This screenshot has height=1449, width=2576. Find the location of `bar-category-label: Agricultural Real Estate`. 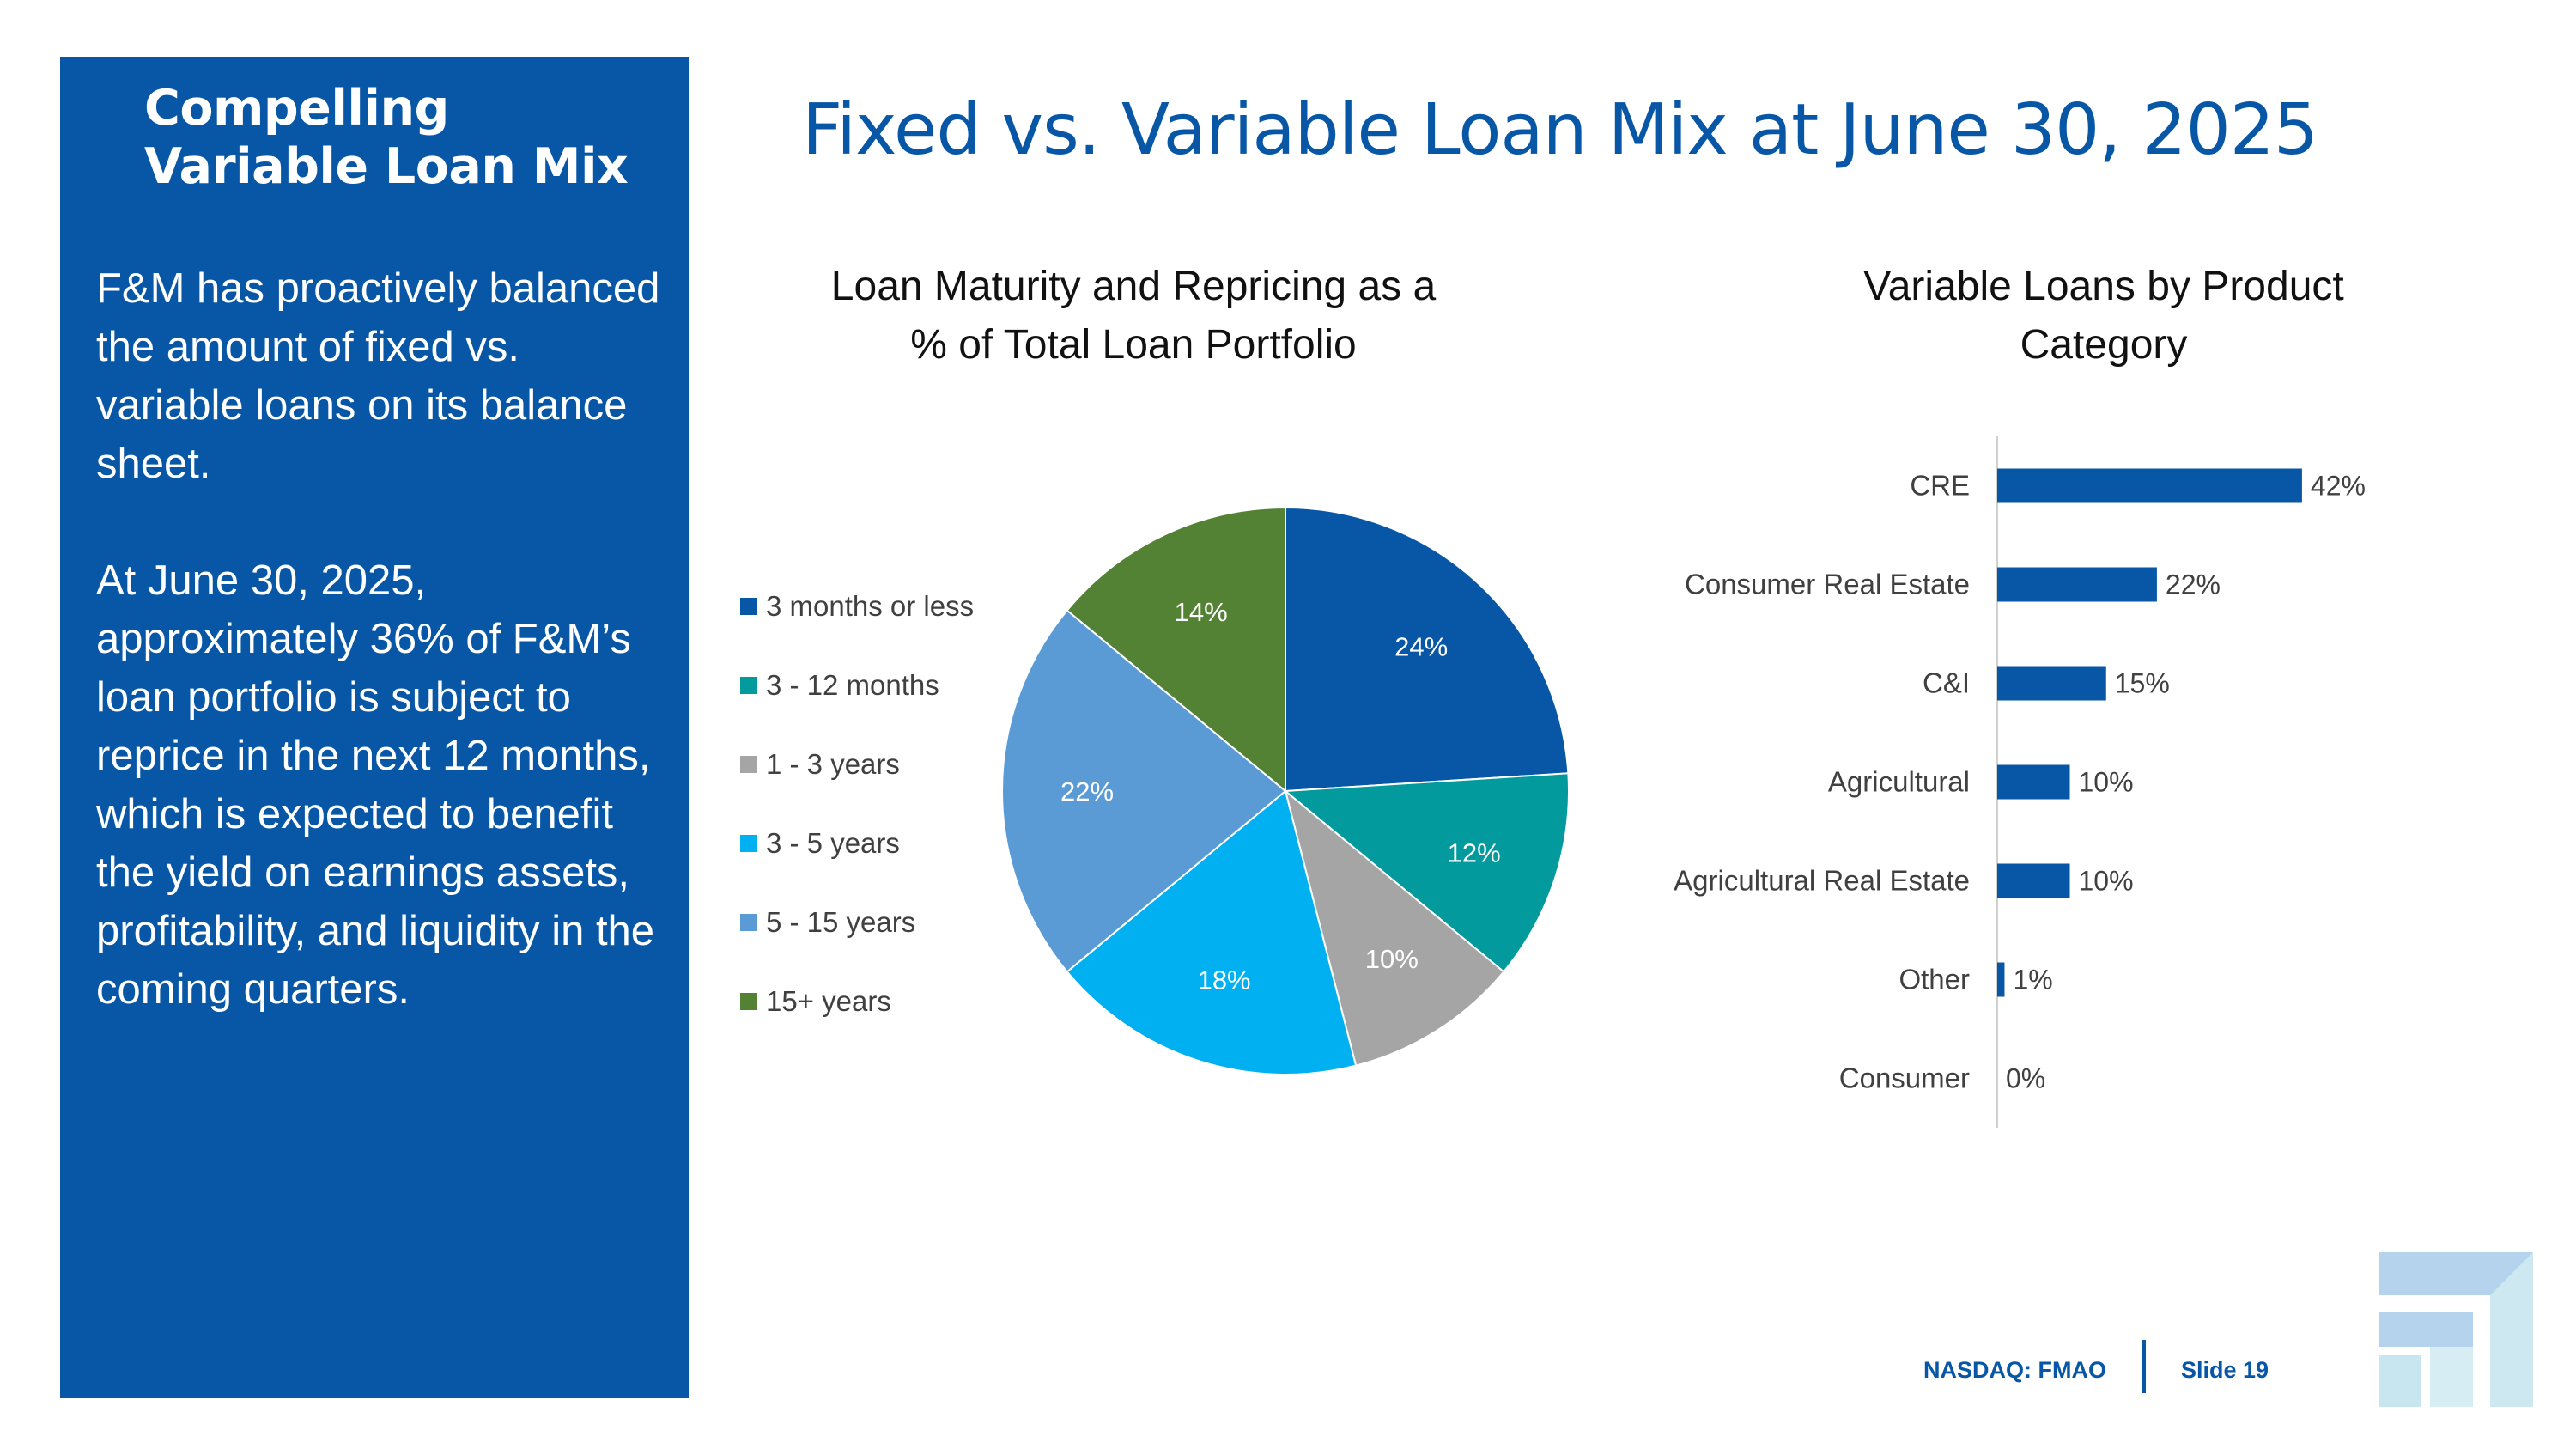

bar-category-label: Agricultural Real Estate is located at coordinates (1822, 881).